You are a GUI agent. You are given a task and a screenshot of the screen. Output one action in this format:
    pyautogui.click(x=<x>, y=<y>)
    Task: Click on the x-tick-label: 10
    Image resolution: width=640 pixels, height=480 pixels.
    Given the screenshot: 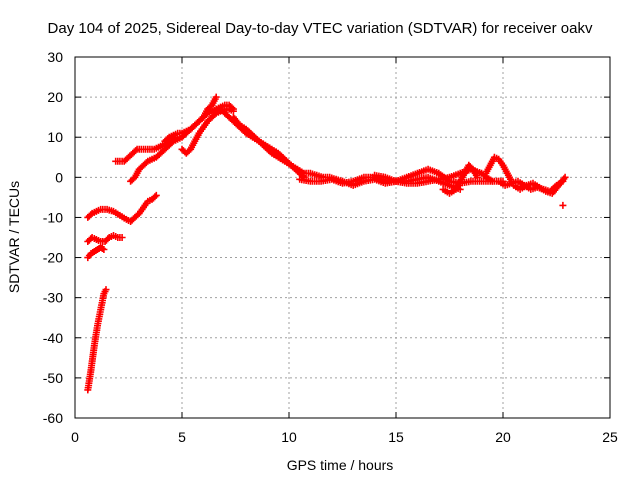 What is the action you would take?
    pyautogui.click(x=289, y=437)
    